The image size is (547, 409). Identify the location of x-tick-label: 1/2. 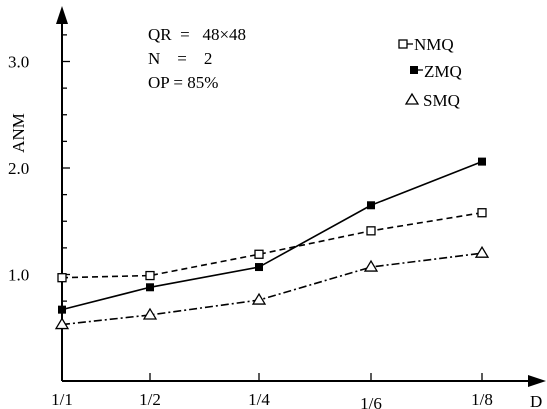
(150, 399).